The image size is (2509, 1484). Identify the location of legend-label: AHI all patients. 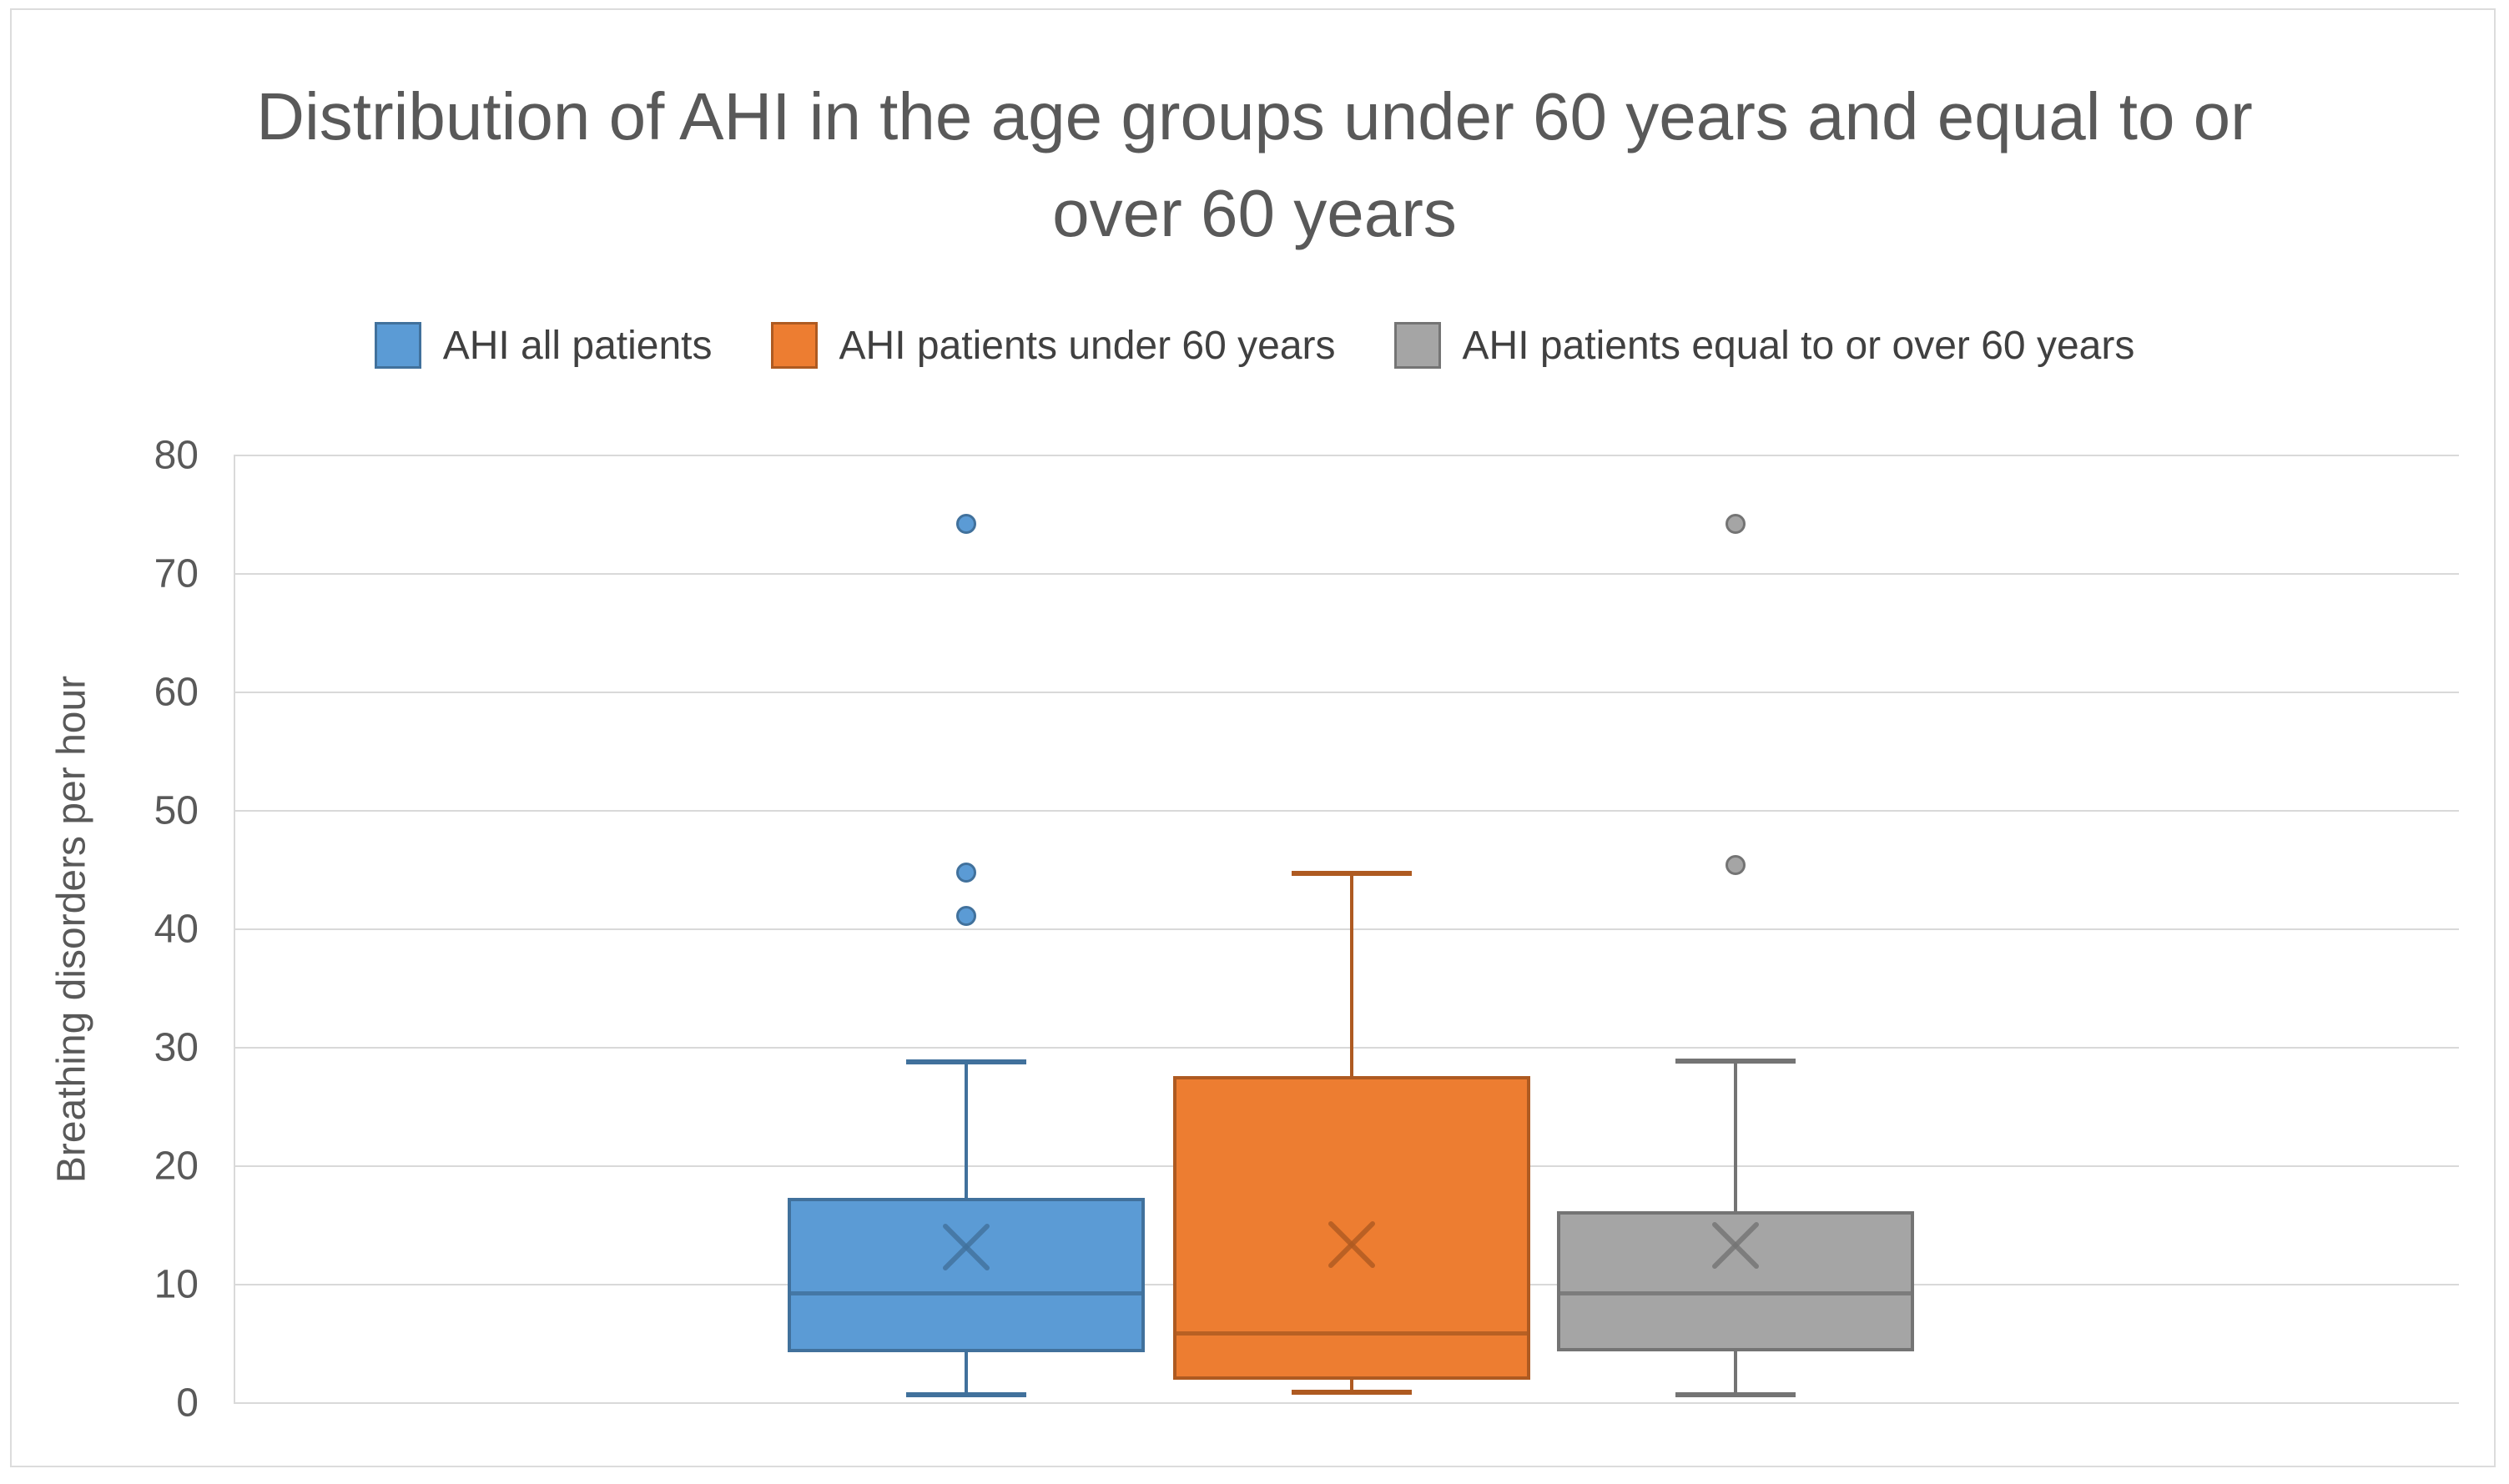
(577, 346).